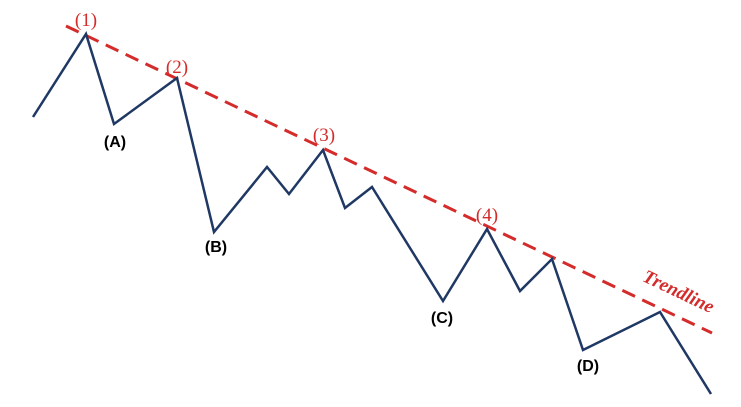 This screenshot has height=407, width=741. I want to click on peak-label-1: (1), so click(86, 20).